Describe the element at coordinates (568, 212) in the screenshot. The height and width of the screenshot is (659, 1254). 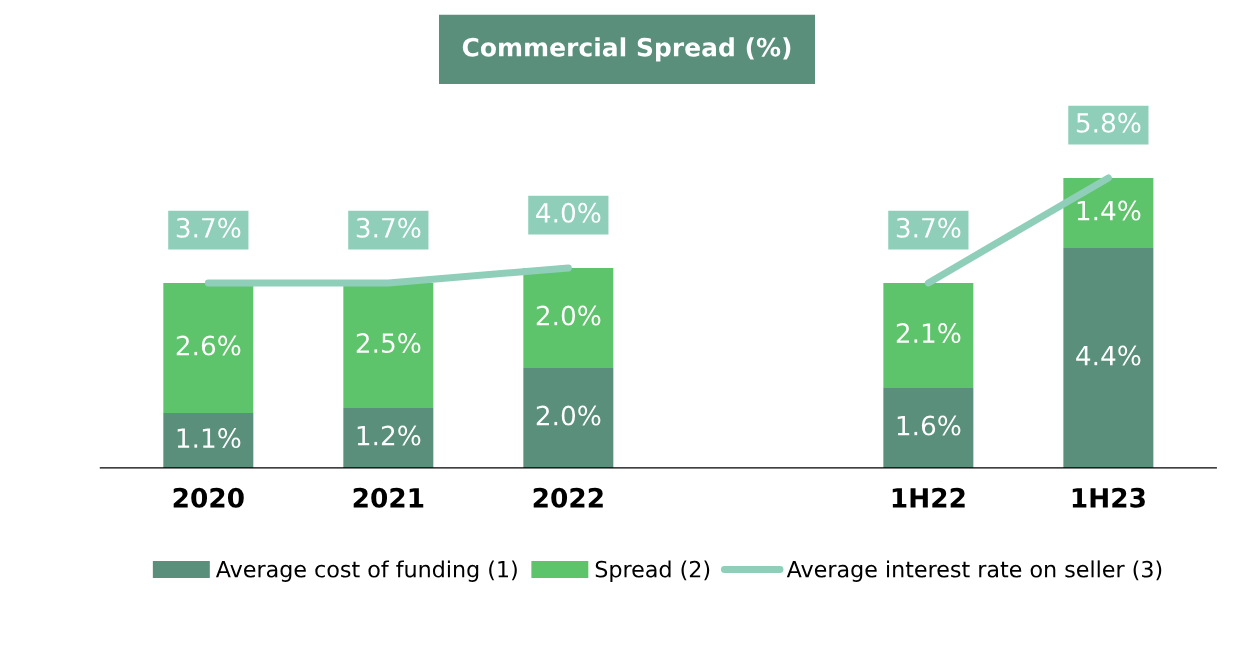
I see `data-label: 4.0%` at that location.